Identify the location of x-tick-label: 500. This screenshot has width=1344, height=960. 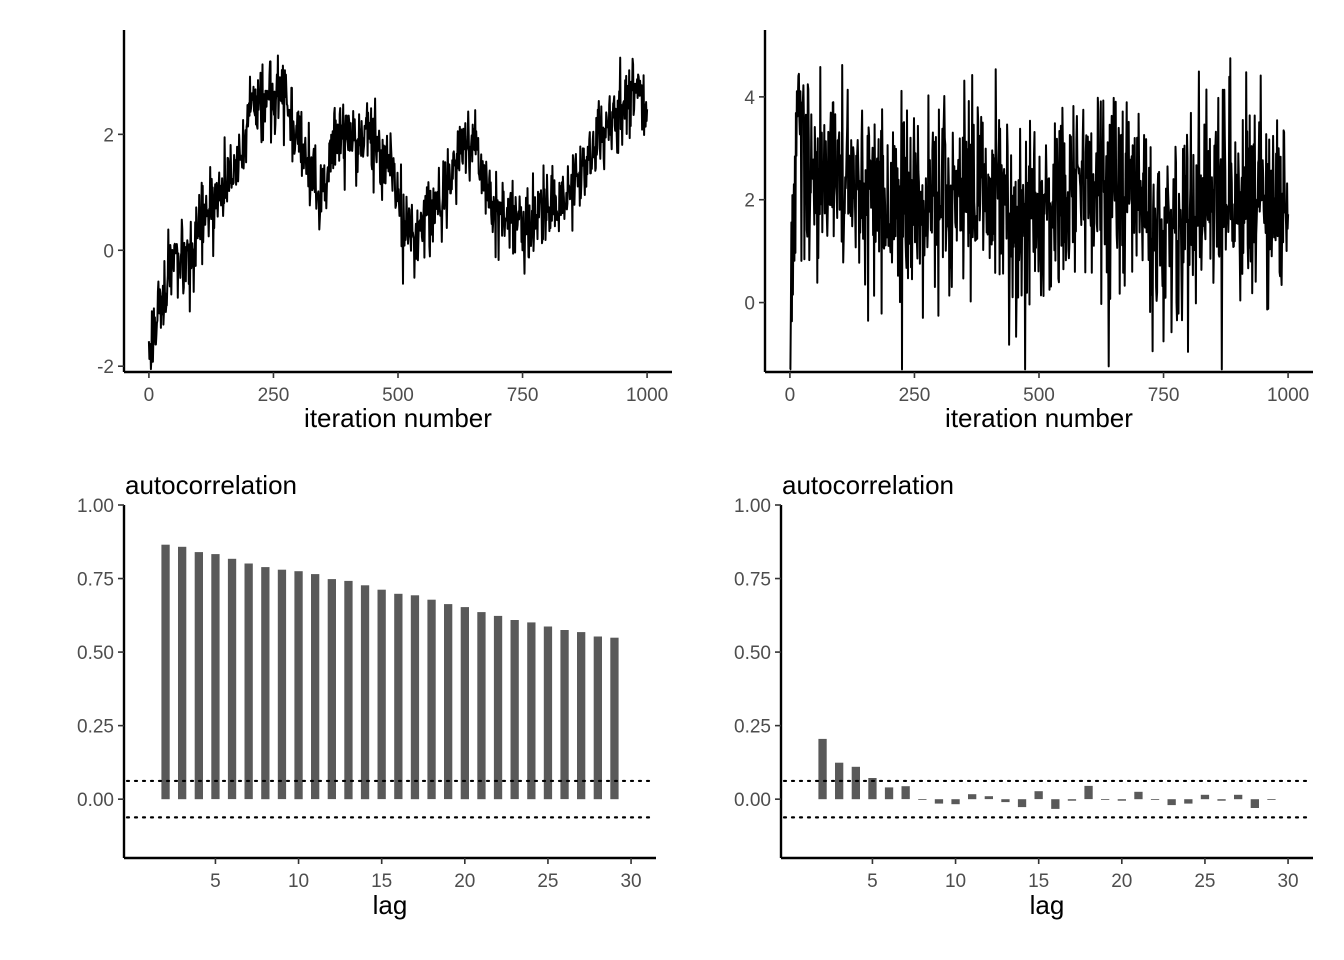
(1039, 395).